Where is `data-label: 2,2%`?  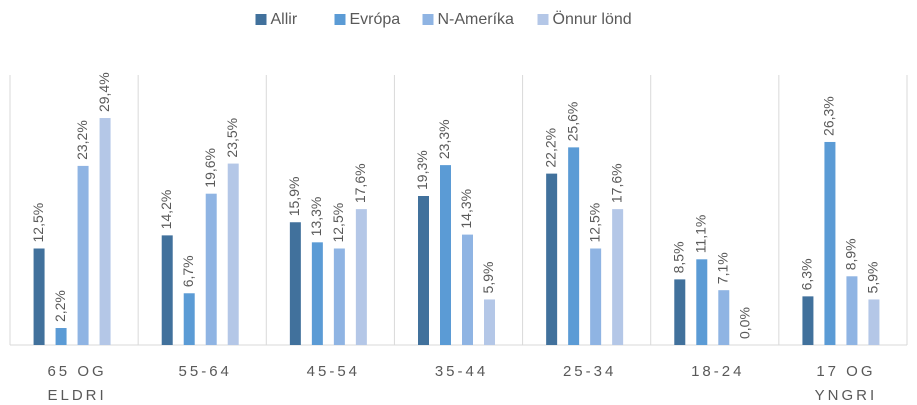 data-label: 2,2% is located at coordinates (60, 306).